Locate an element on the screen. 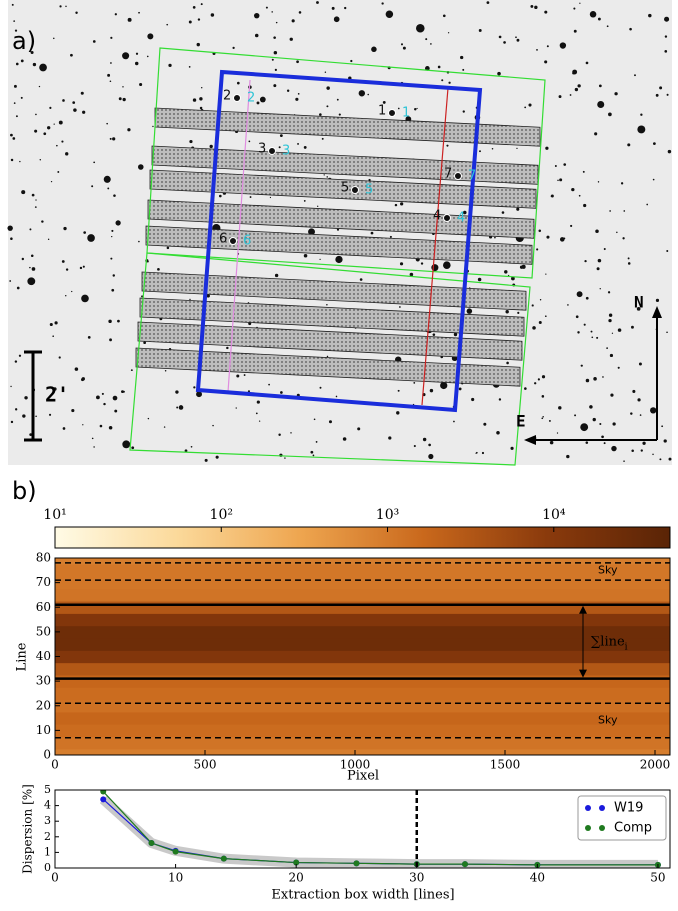 The height and width of the screenshot is (911, 678). north-label: N is located at coordinates (639, 302).